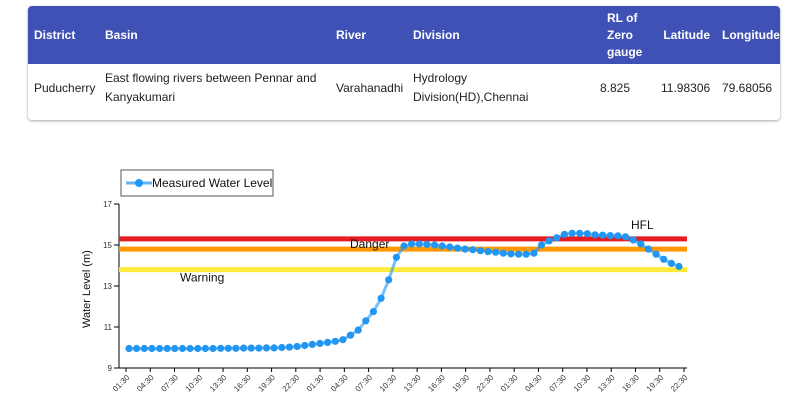  Describe the element at coordinates (139, 183) in the screenshot. I see `legend-swatch-marker` at that location.